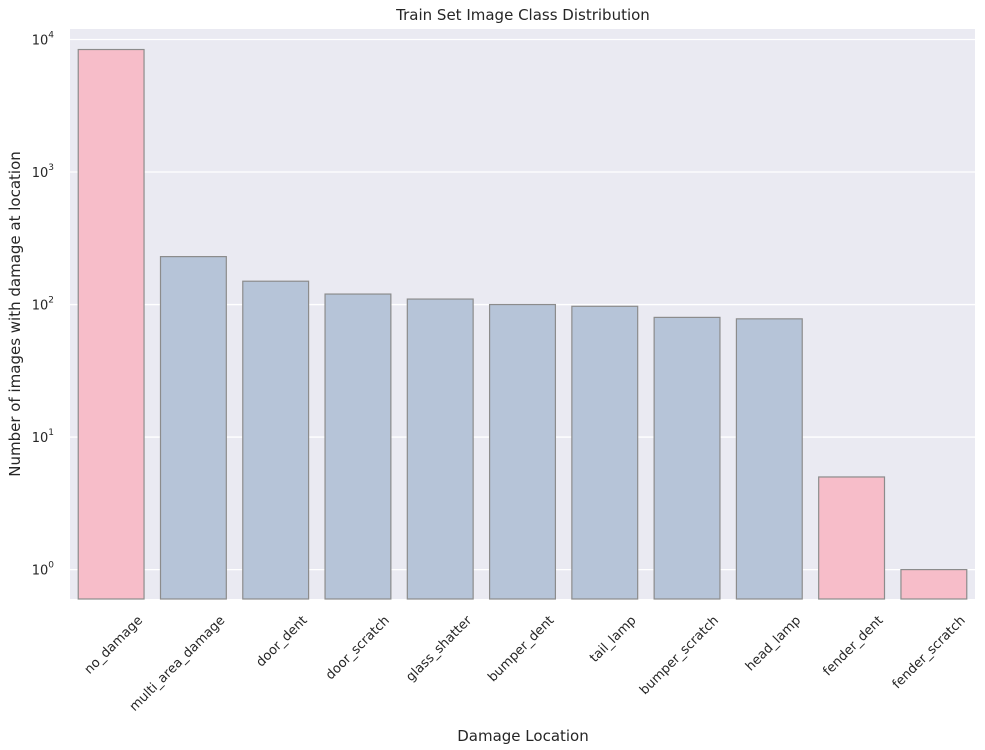 Image resolution: width=985 pixels, height=750 pixels. I want to click on y-tick-labels: 10⁰ 10¹ 10² 10³ 10⁴, so click(43, 304).